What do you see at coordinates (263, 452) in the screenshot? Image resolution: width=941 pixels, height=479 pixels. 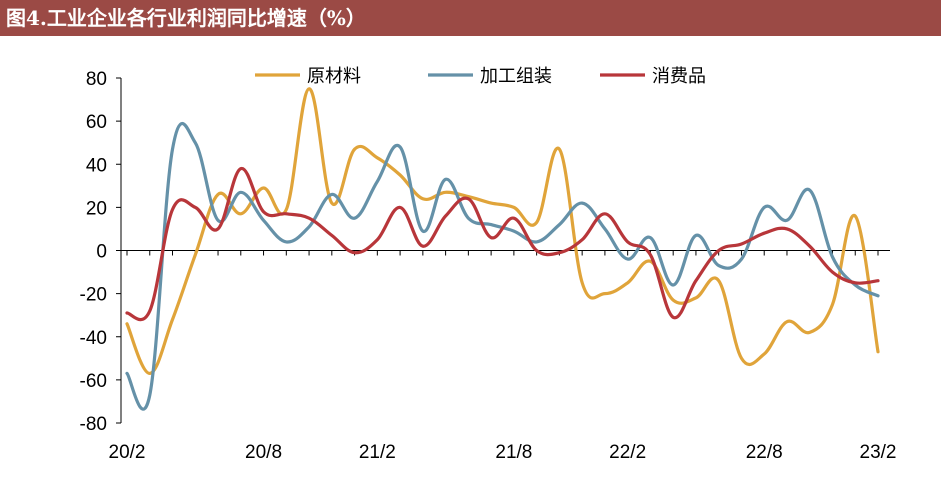 I see `x-tick-label: 20/8` at bounding box center [263, 452].